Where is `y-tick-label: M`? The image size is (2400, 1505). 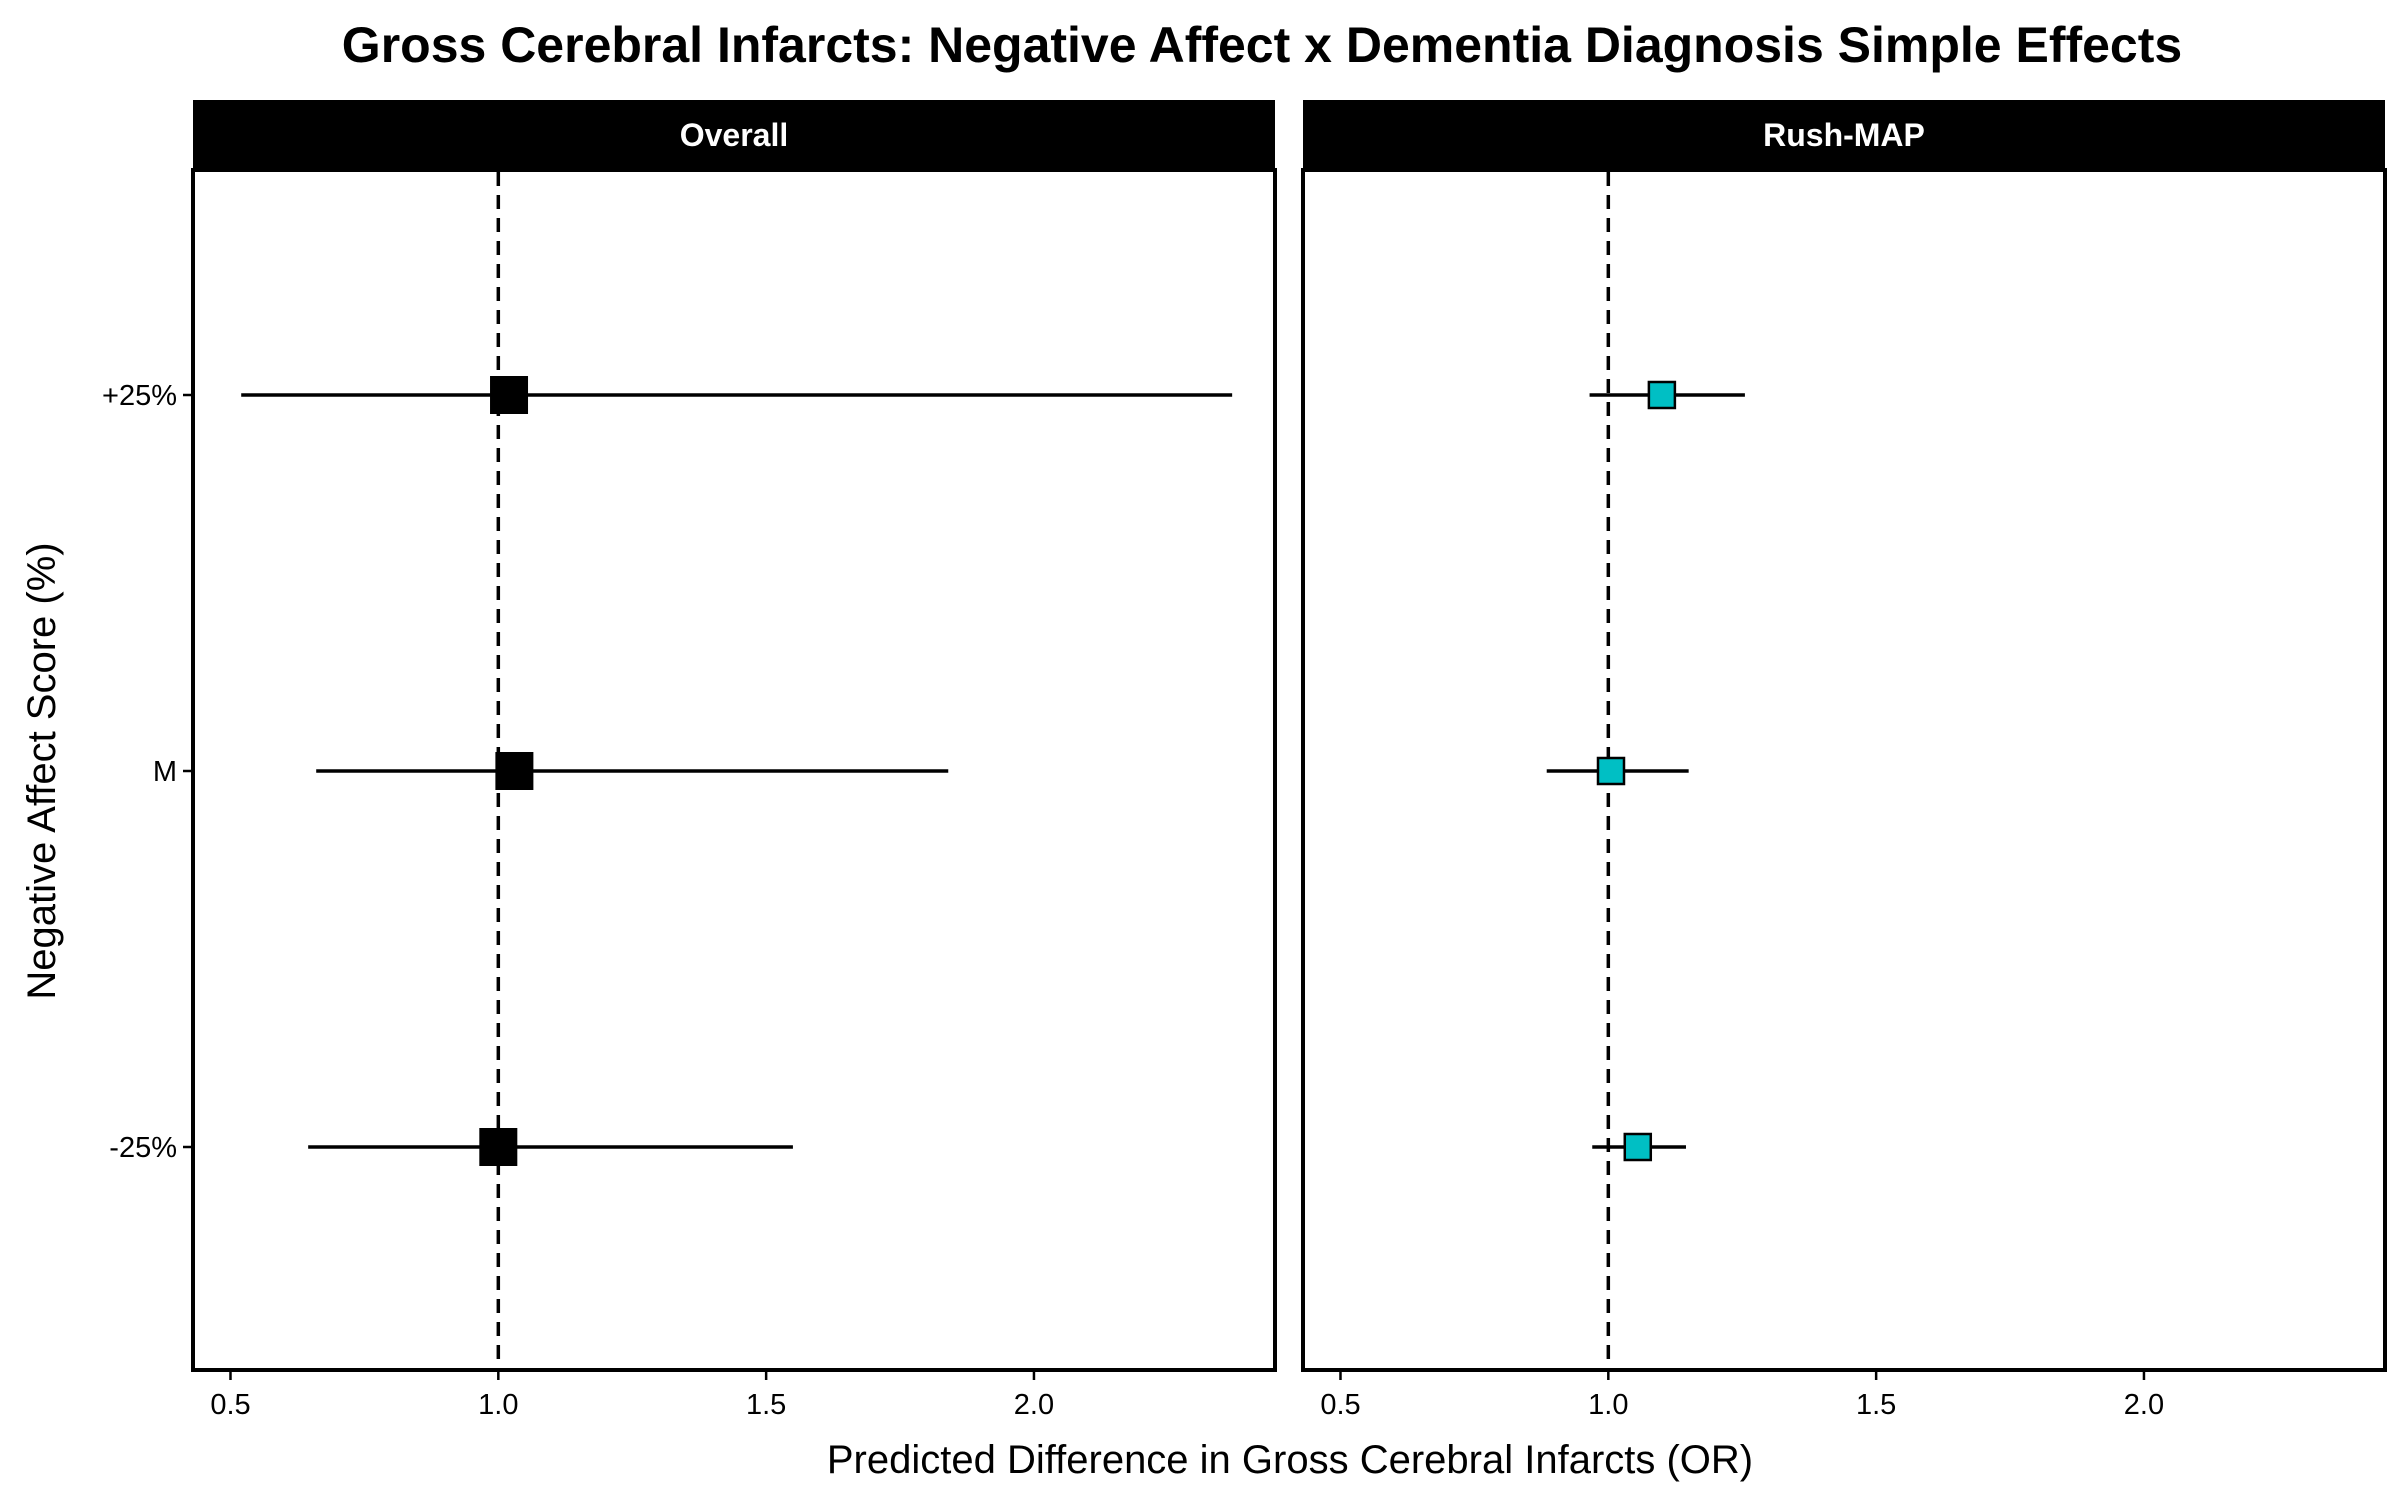 y-tick-label: M is located at coordinates (165, 772).